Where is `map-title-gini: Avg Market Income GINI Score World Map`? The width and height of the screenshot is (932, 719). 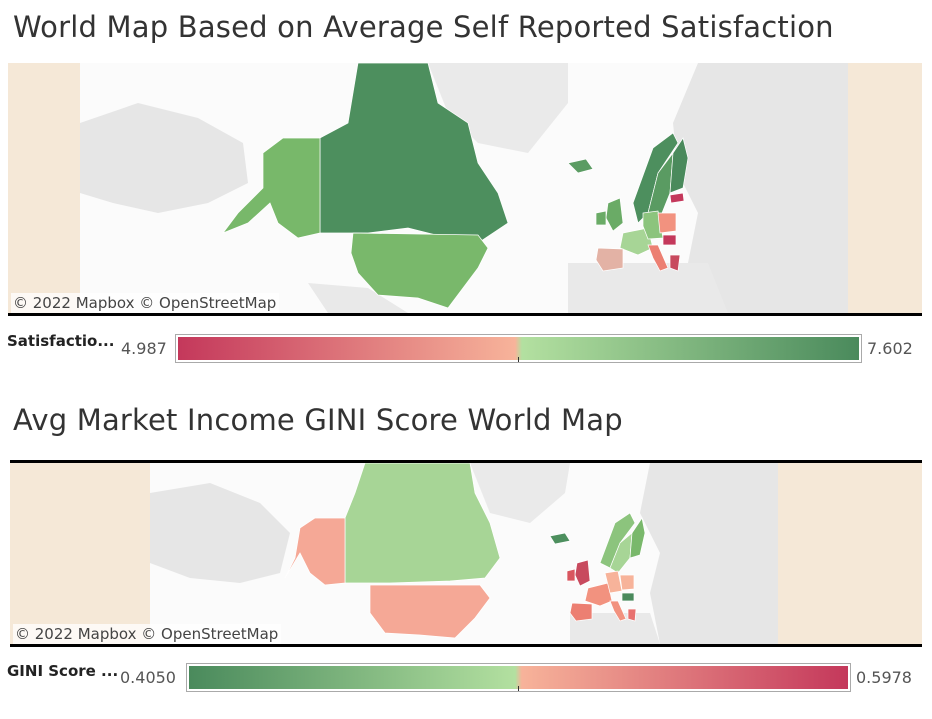 map-title-gini: Avg Market Income GINI Score World Map is located at coordinates (318, 420).